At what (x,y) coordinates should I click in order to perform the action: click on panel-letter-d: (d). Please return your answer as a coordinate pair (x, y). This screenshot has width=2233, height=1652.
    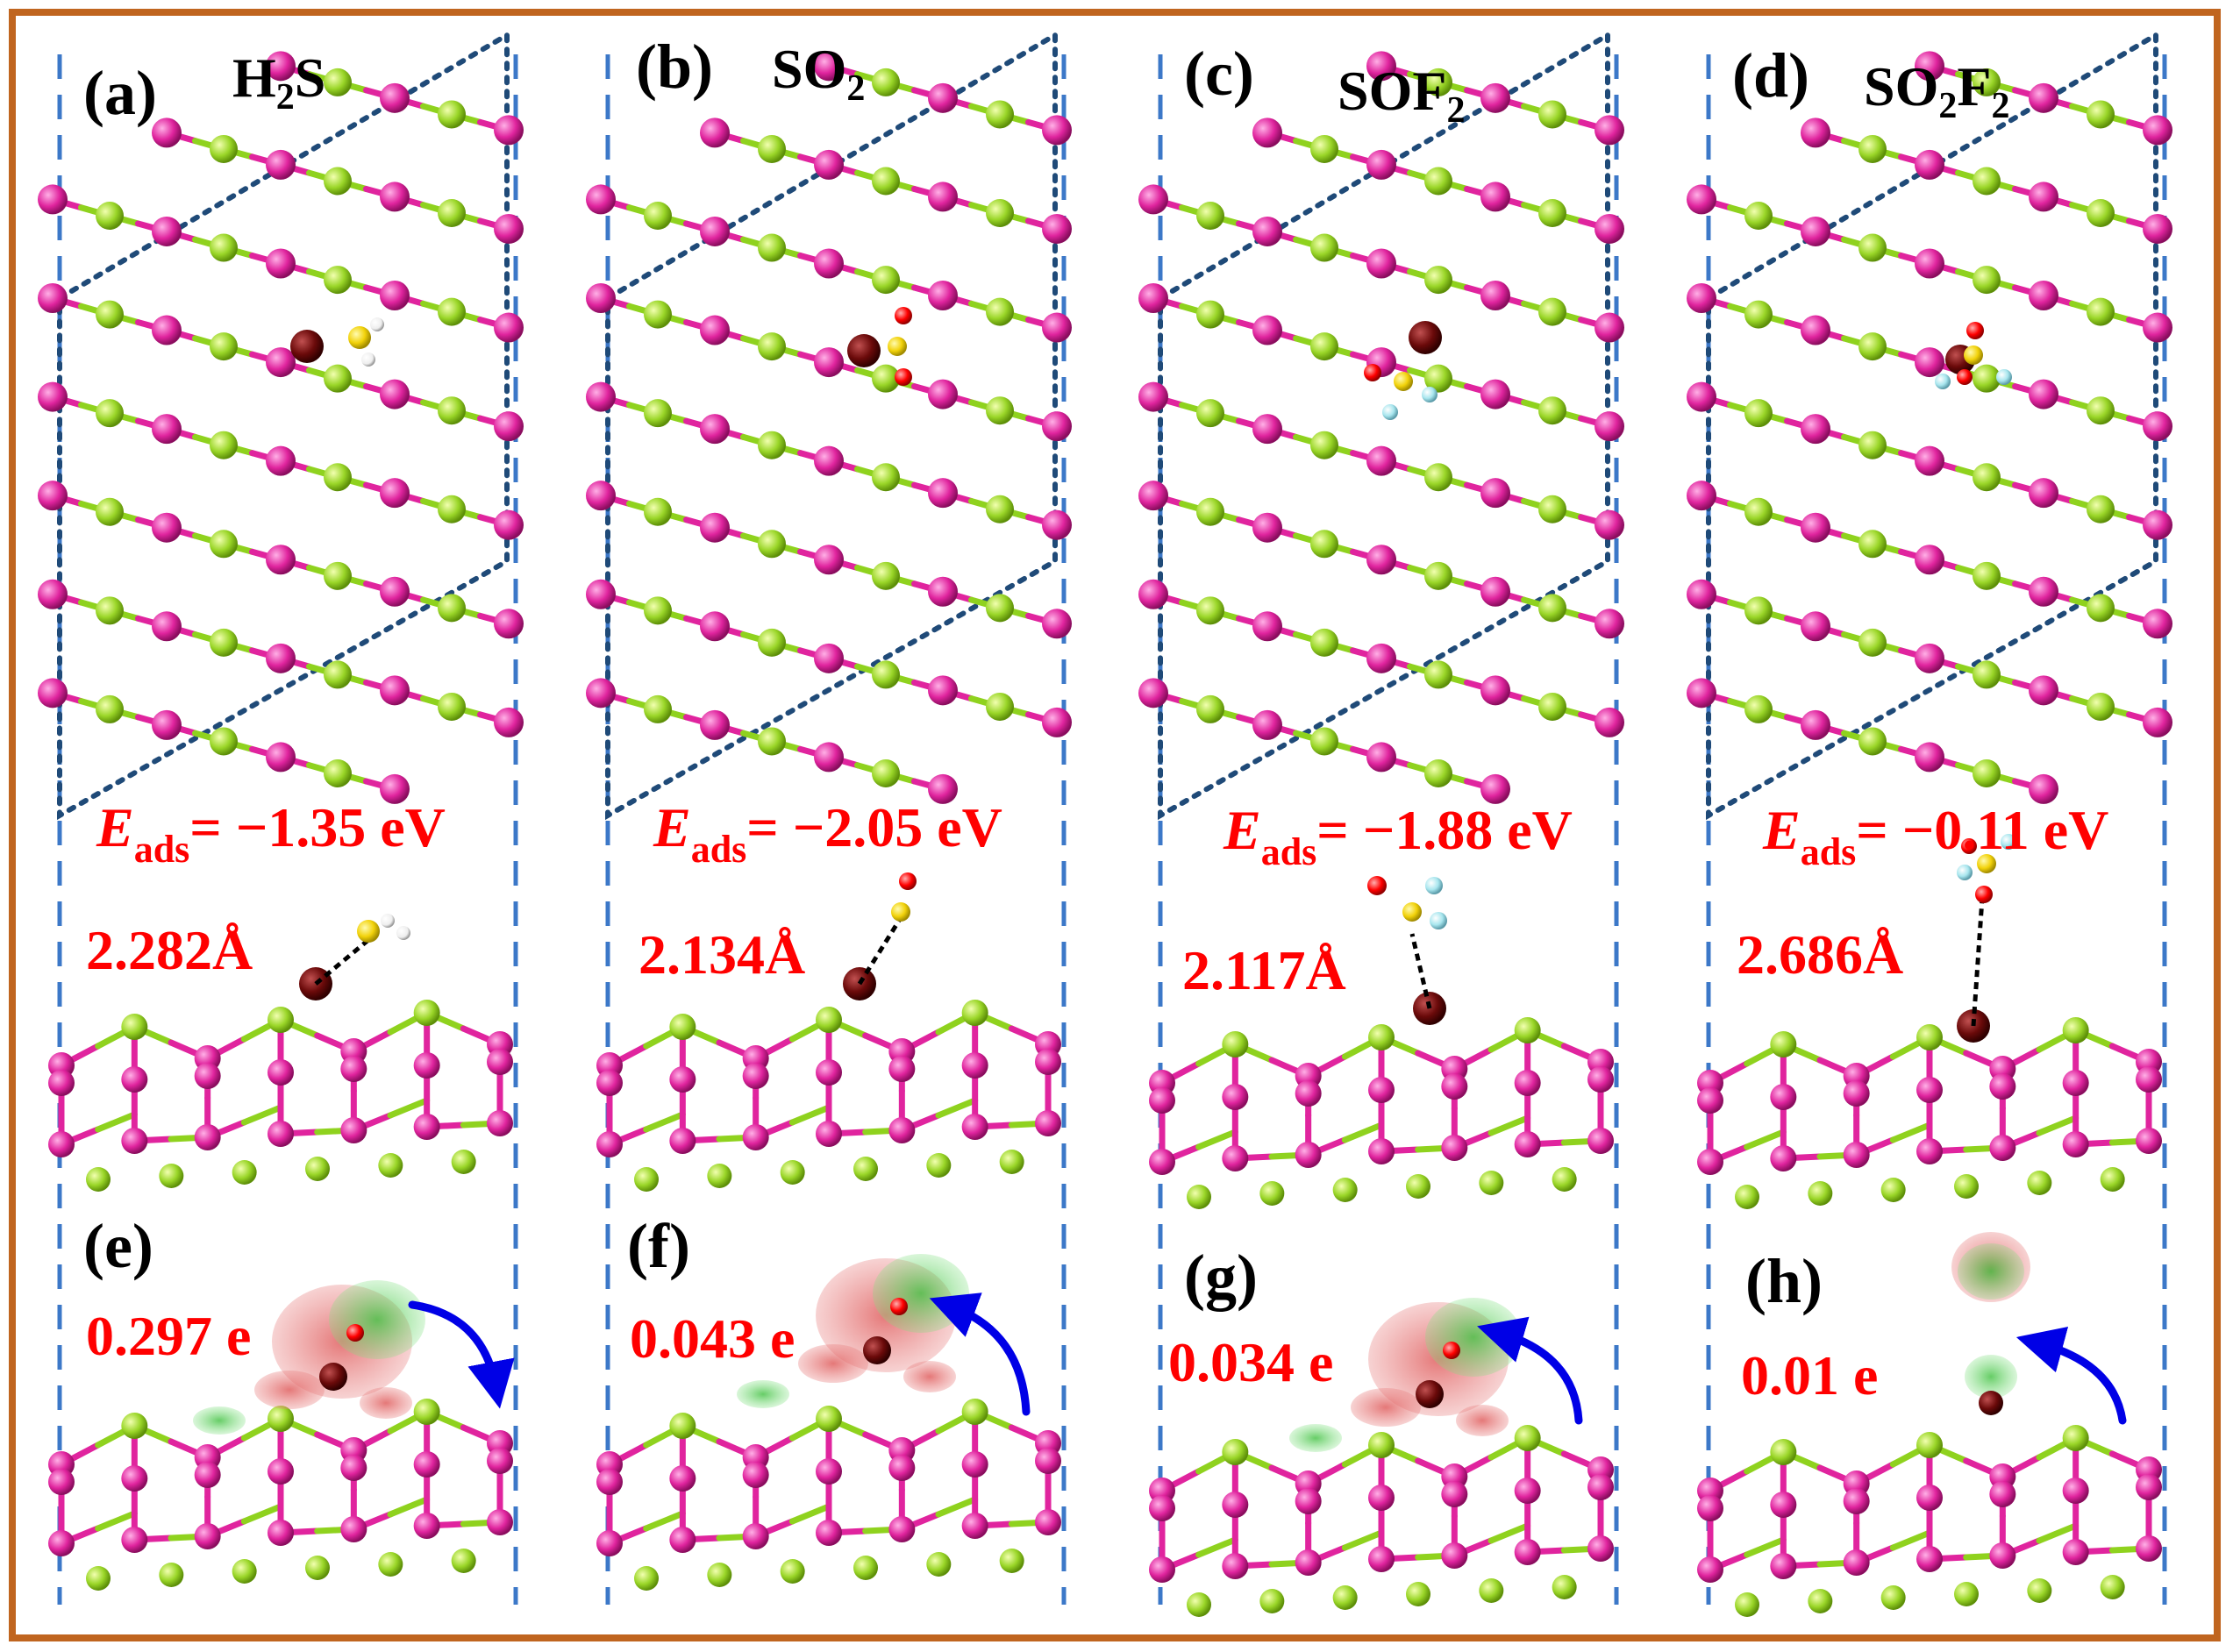
    Looking at the image, I should click on (1771, 75).